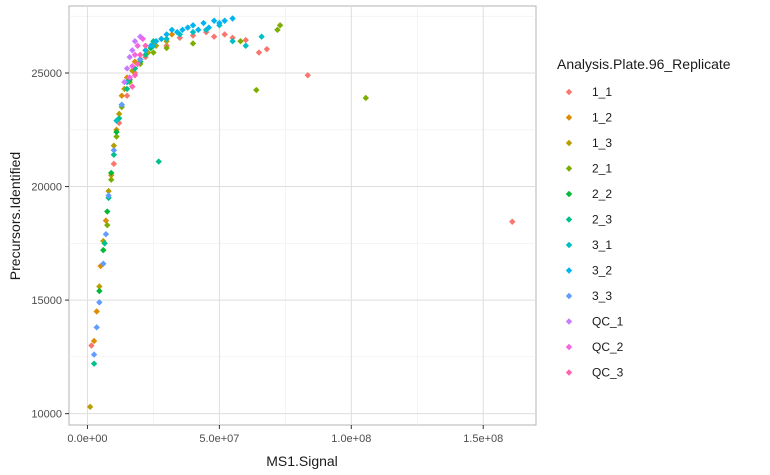  What do you see at coordinates (602, 245) in the screenshot?
I see `legend-label: 3_1` at bounding box center [602, 245].